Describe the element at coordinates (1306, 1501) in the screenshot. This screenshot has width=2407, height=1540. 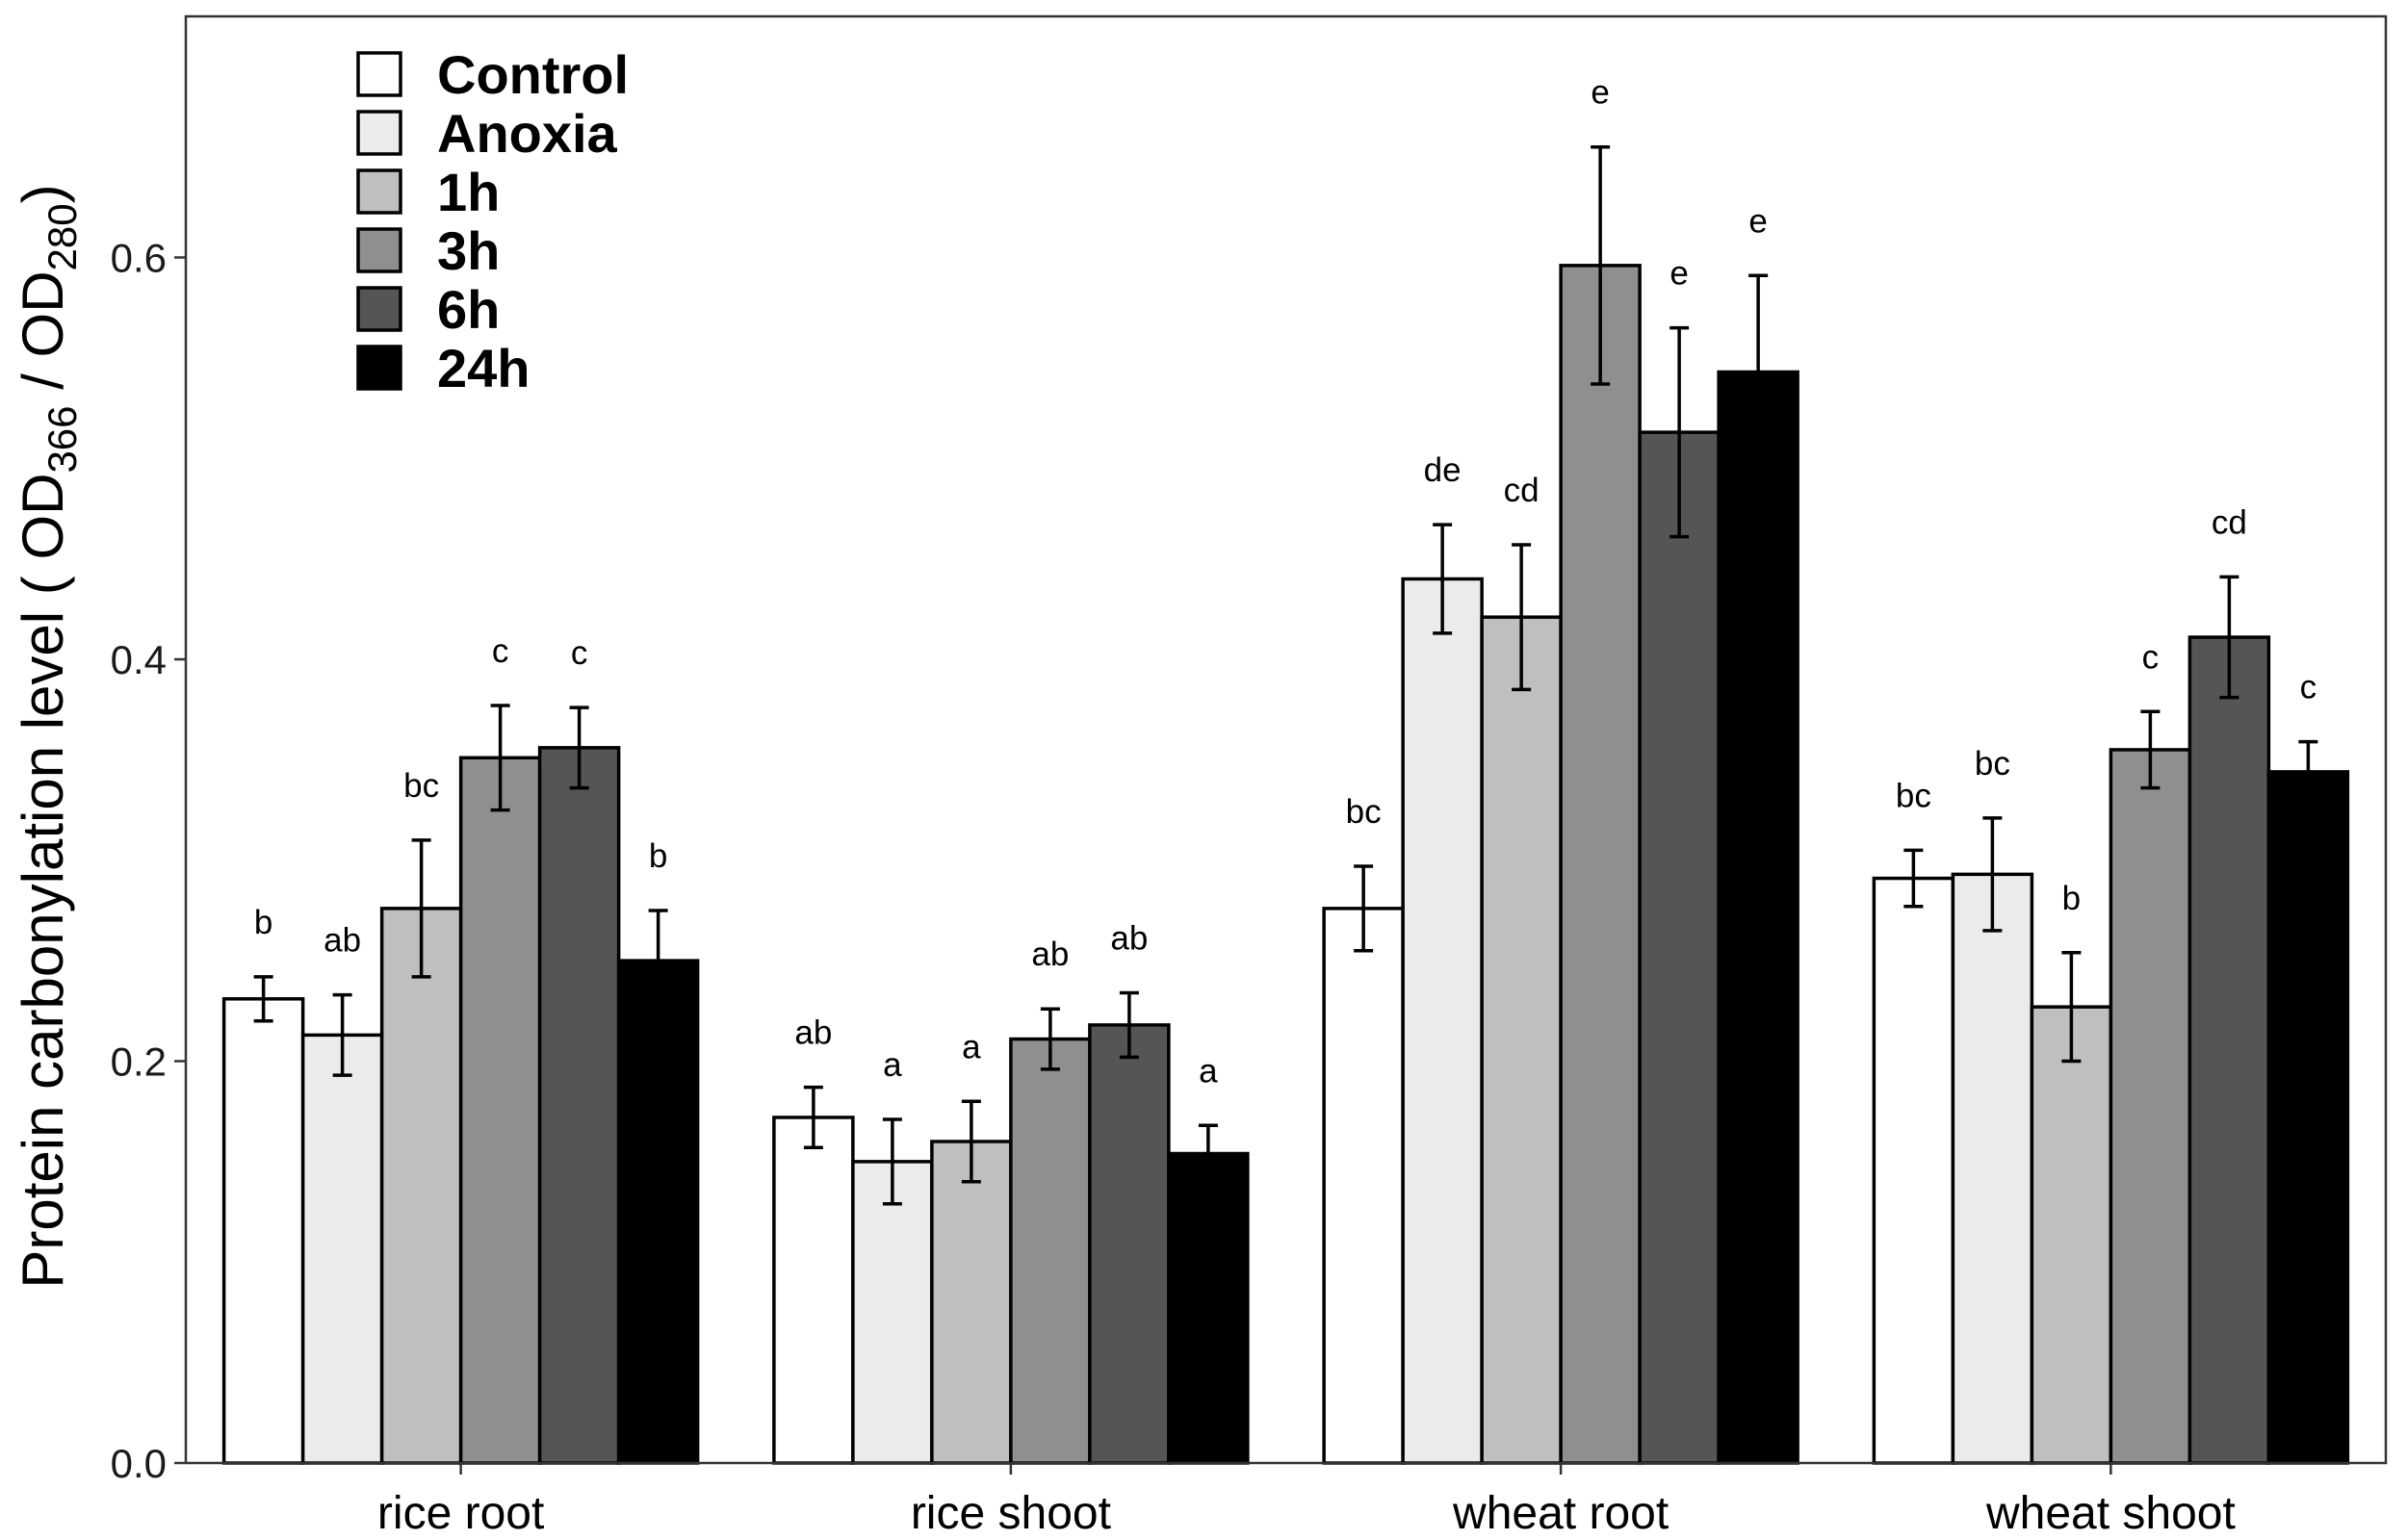
I see `x-axis: rice root rice shoot wheat root wheat shoot` at that location.